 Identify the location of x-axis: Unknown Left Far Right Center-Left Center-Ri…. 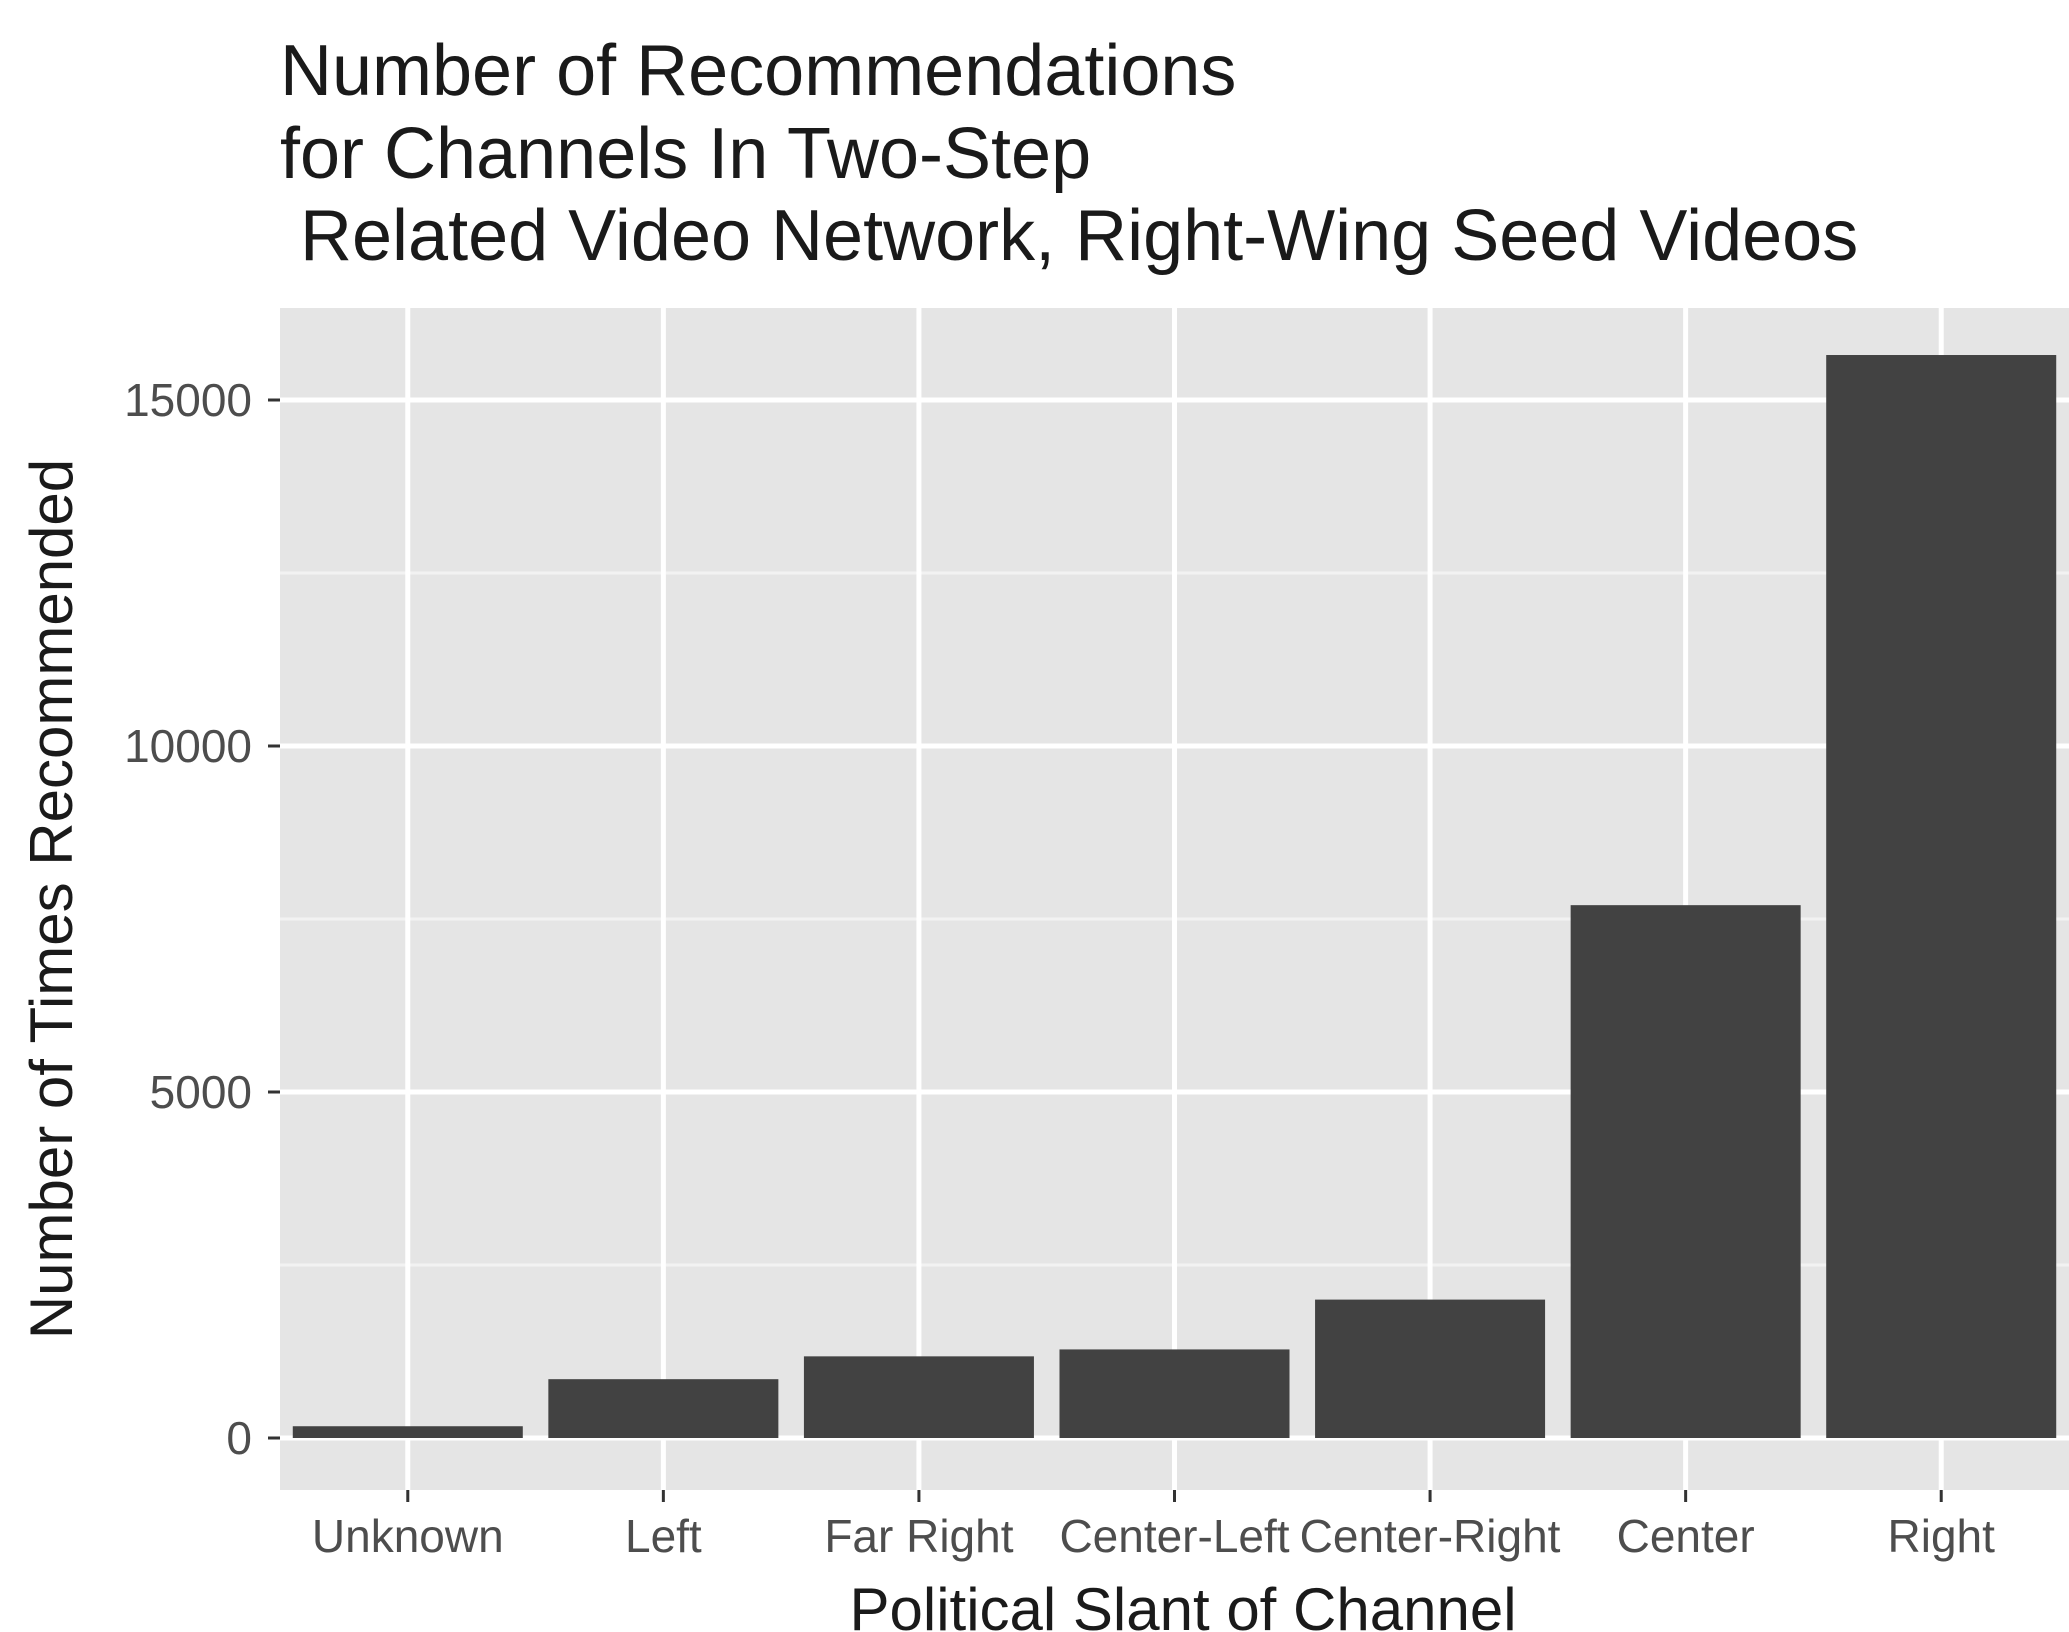
(1153, 1526).